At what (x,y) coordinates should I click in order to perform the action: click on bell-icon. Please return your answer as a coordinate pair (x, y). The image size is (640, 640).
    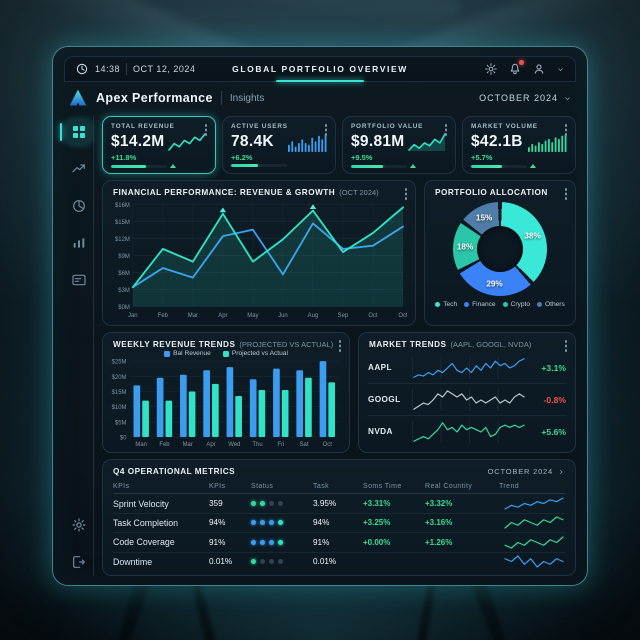
    Looking at the image, I should click on (516, 68).